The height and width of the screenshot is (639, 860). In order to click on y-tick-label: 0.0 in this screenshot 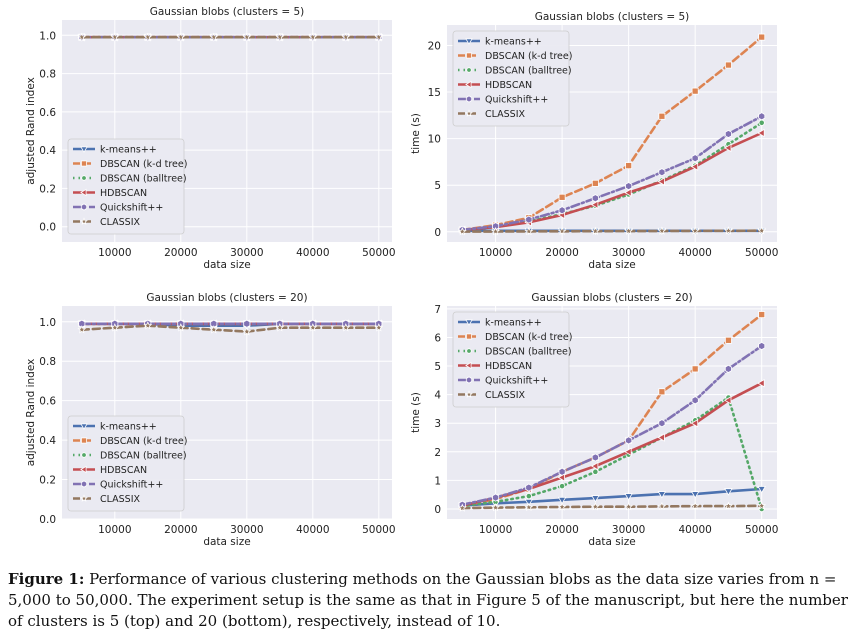, I will do `click(47, 228)`.